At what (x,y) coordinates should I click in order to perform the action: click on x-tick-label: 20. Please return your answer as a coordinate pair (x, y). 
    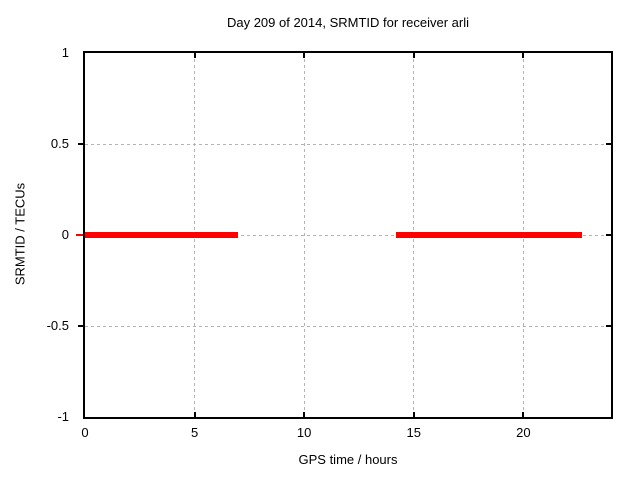
    Looking at the image, I should click on (523, 432).